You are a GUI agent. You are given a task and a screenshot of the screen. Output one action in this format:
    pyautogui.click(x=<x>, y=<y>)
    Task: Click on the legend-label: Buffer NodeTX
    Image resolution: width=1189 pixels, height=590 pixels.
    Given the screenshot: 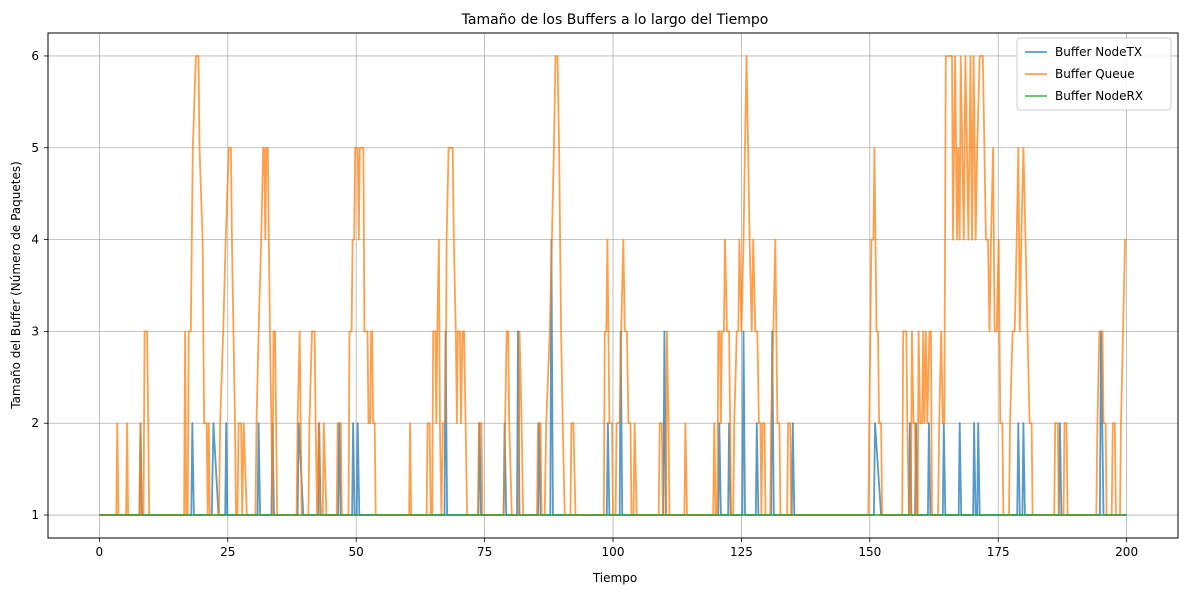 What is the action you would take?
    pyautogui.click(x=1098, y=52)
    